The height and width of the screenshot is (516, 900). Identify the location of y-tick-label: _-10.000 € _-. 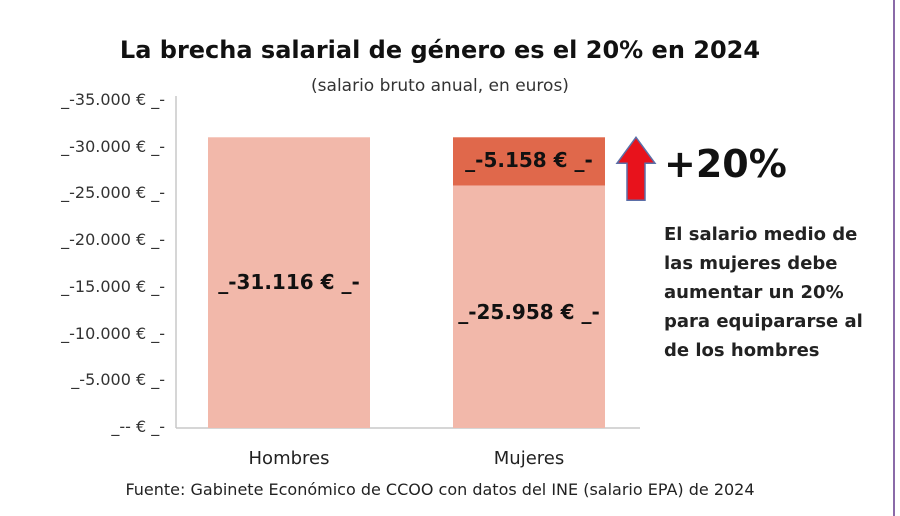
(113, 333).